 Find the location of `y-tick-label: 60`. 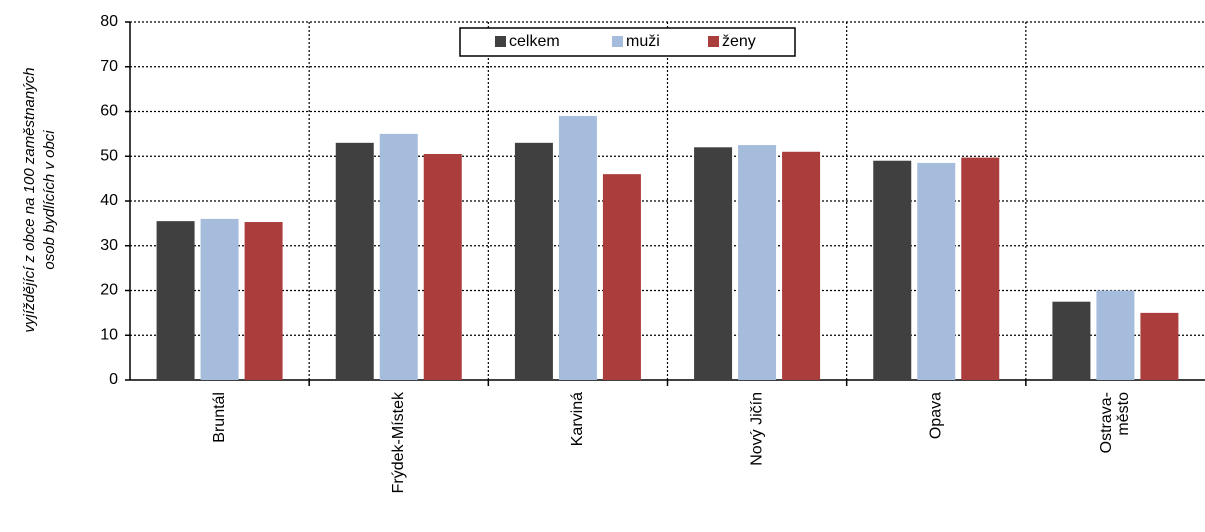

y-tick-label: 60 is located at coordinates (109, 111).